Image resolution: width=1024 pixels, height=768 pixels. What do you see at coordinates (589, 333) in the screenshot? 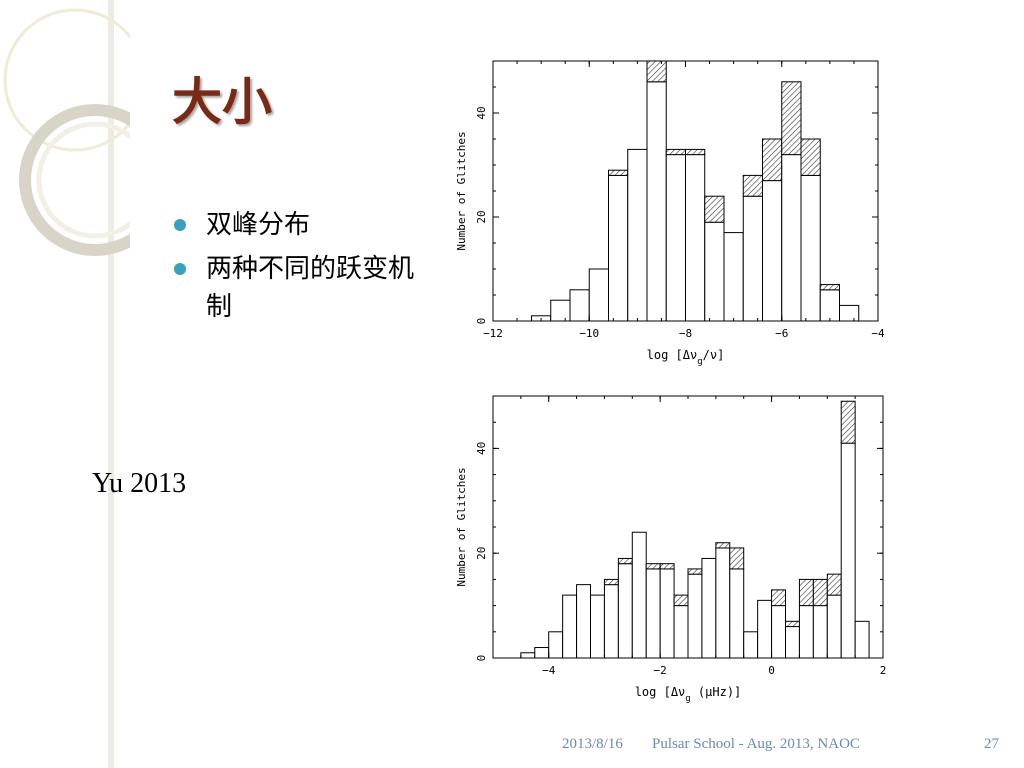
I see `x-tick-label: −10` at bounding box center [589, 333].